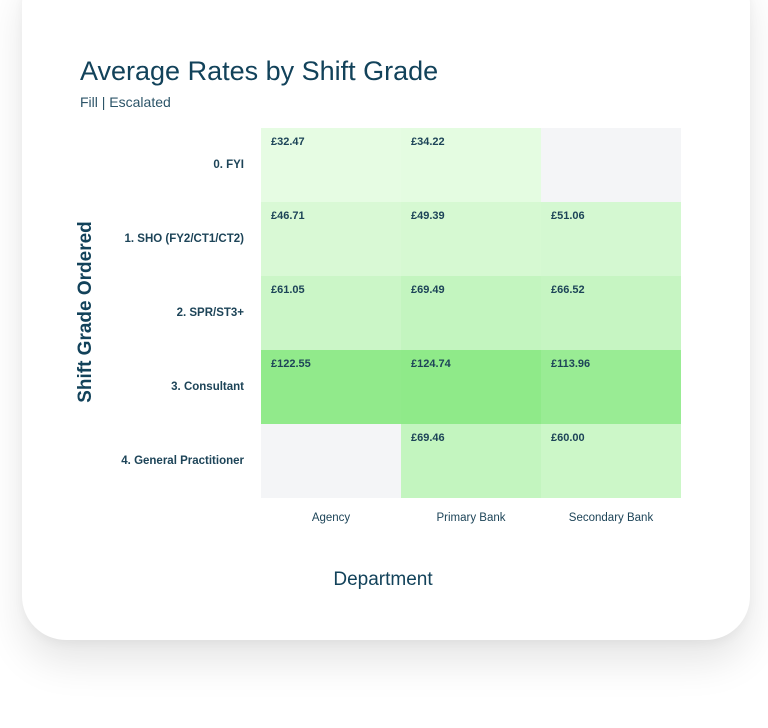 The image size is (768, 728). Describe the element at coordinates (611, 387) in the screenshot. I see `heatmap-cell: £113.96` at that location.